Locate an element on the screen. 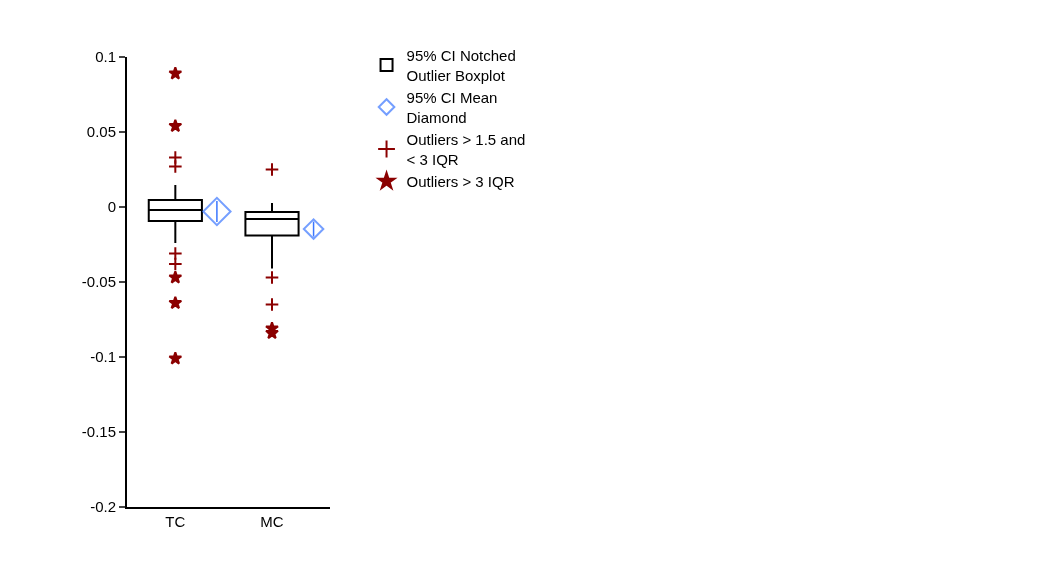 The width and height of the screenshot is (1060, 588). legend-label: 95% CI Notched Outlier Boxplot is located at coordinates (461, 65).